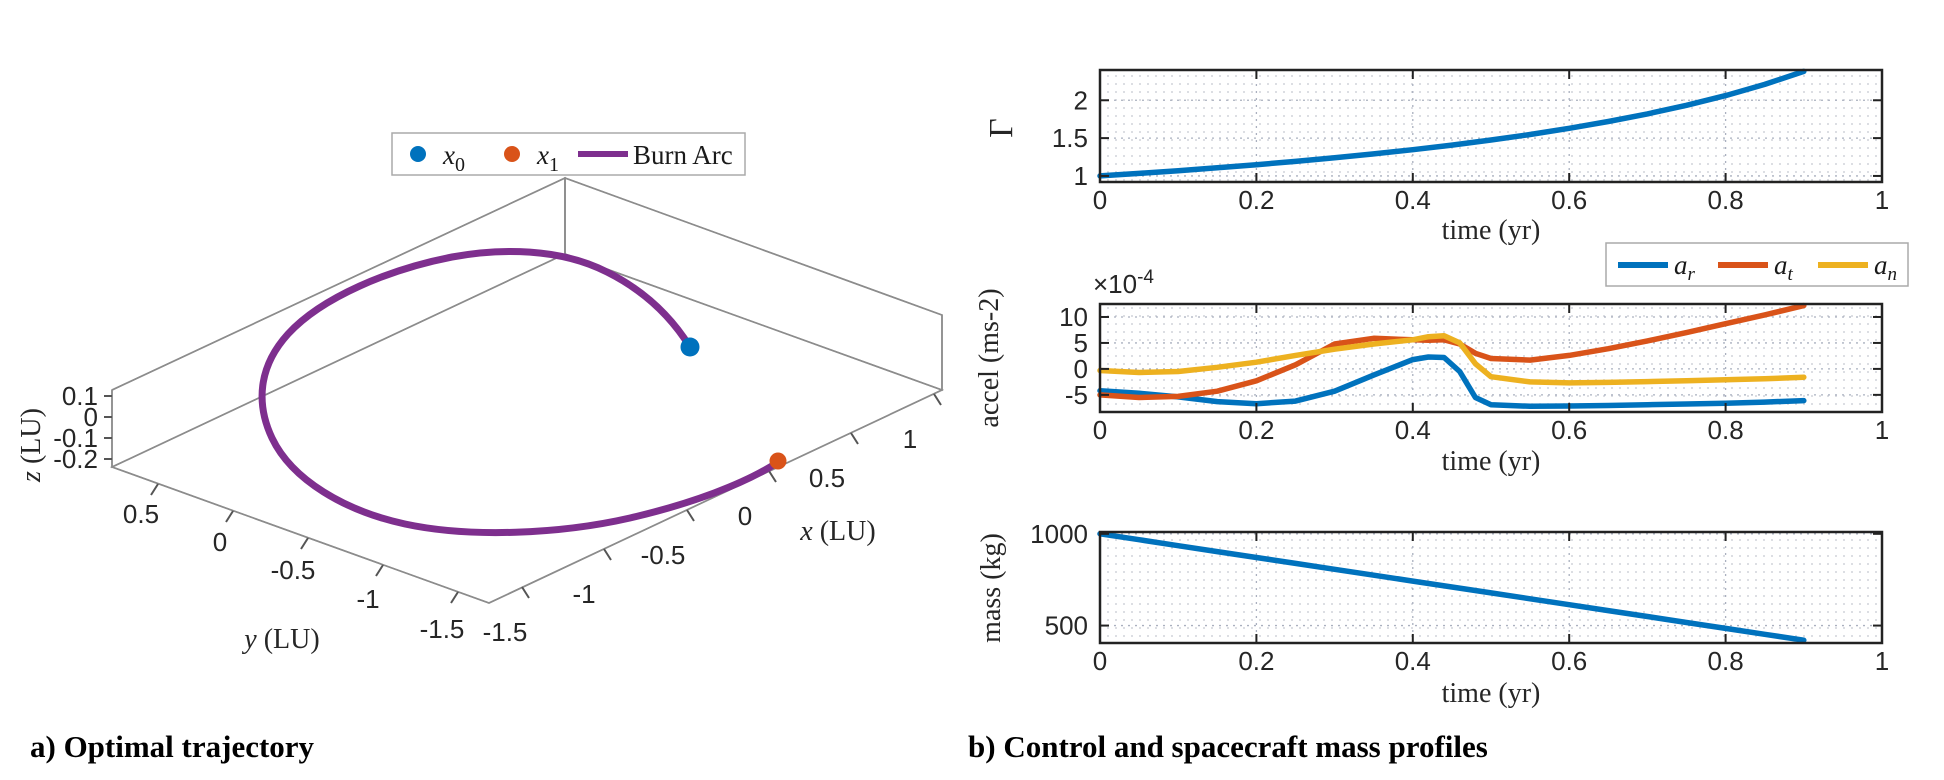 Image resolution: width=1944 pixels, height=780 pixels. I want to click on burn-arc-curve, so click(520, 392).